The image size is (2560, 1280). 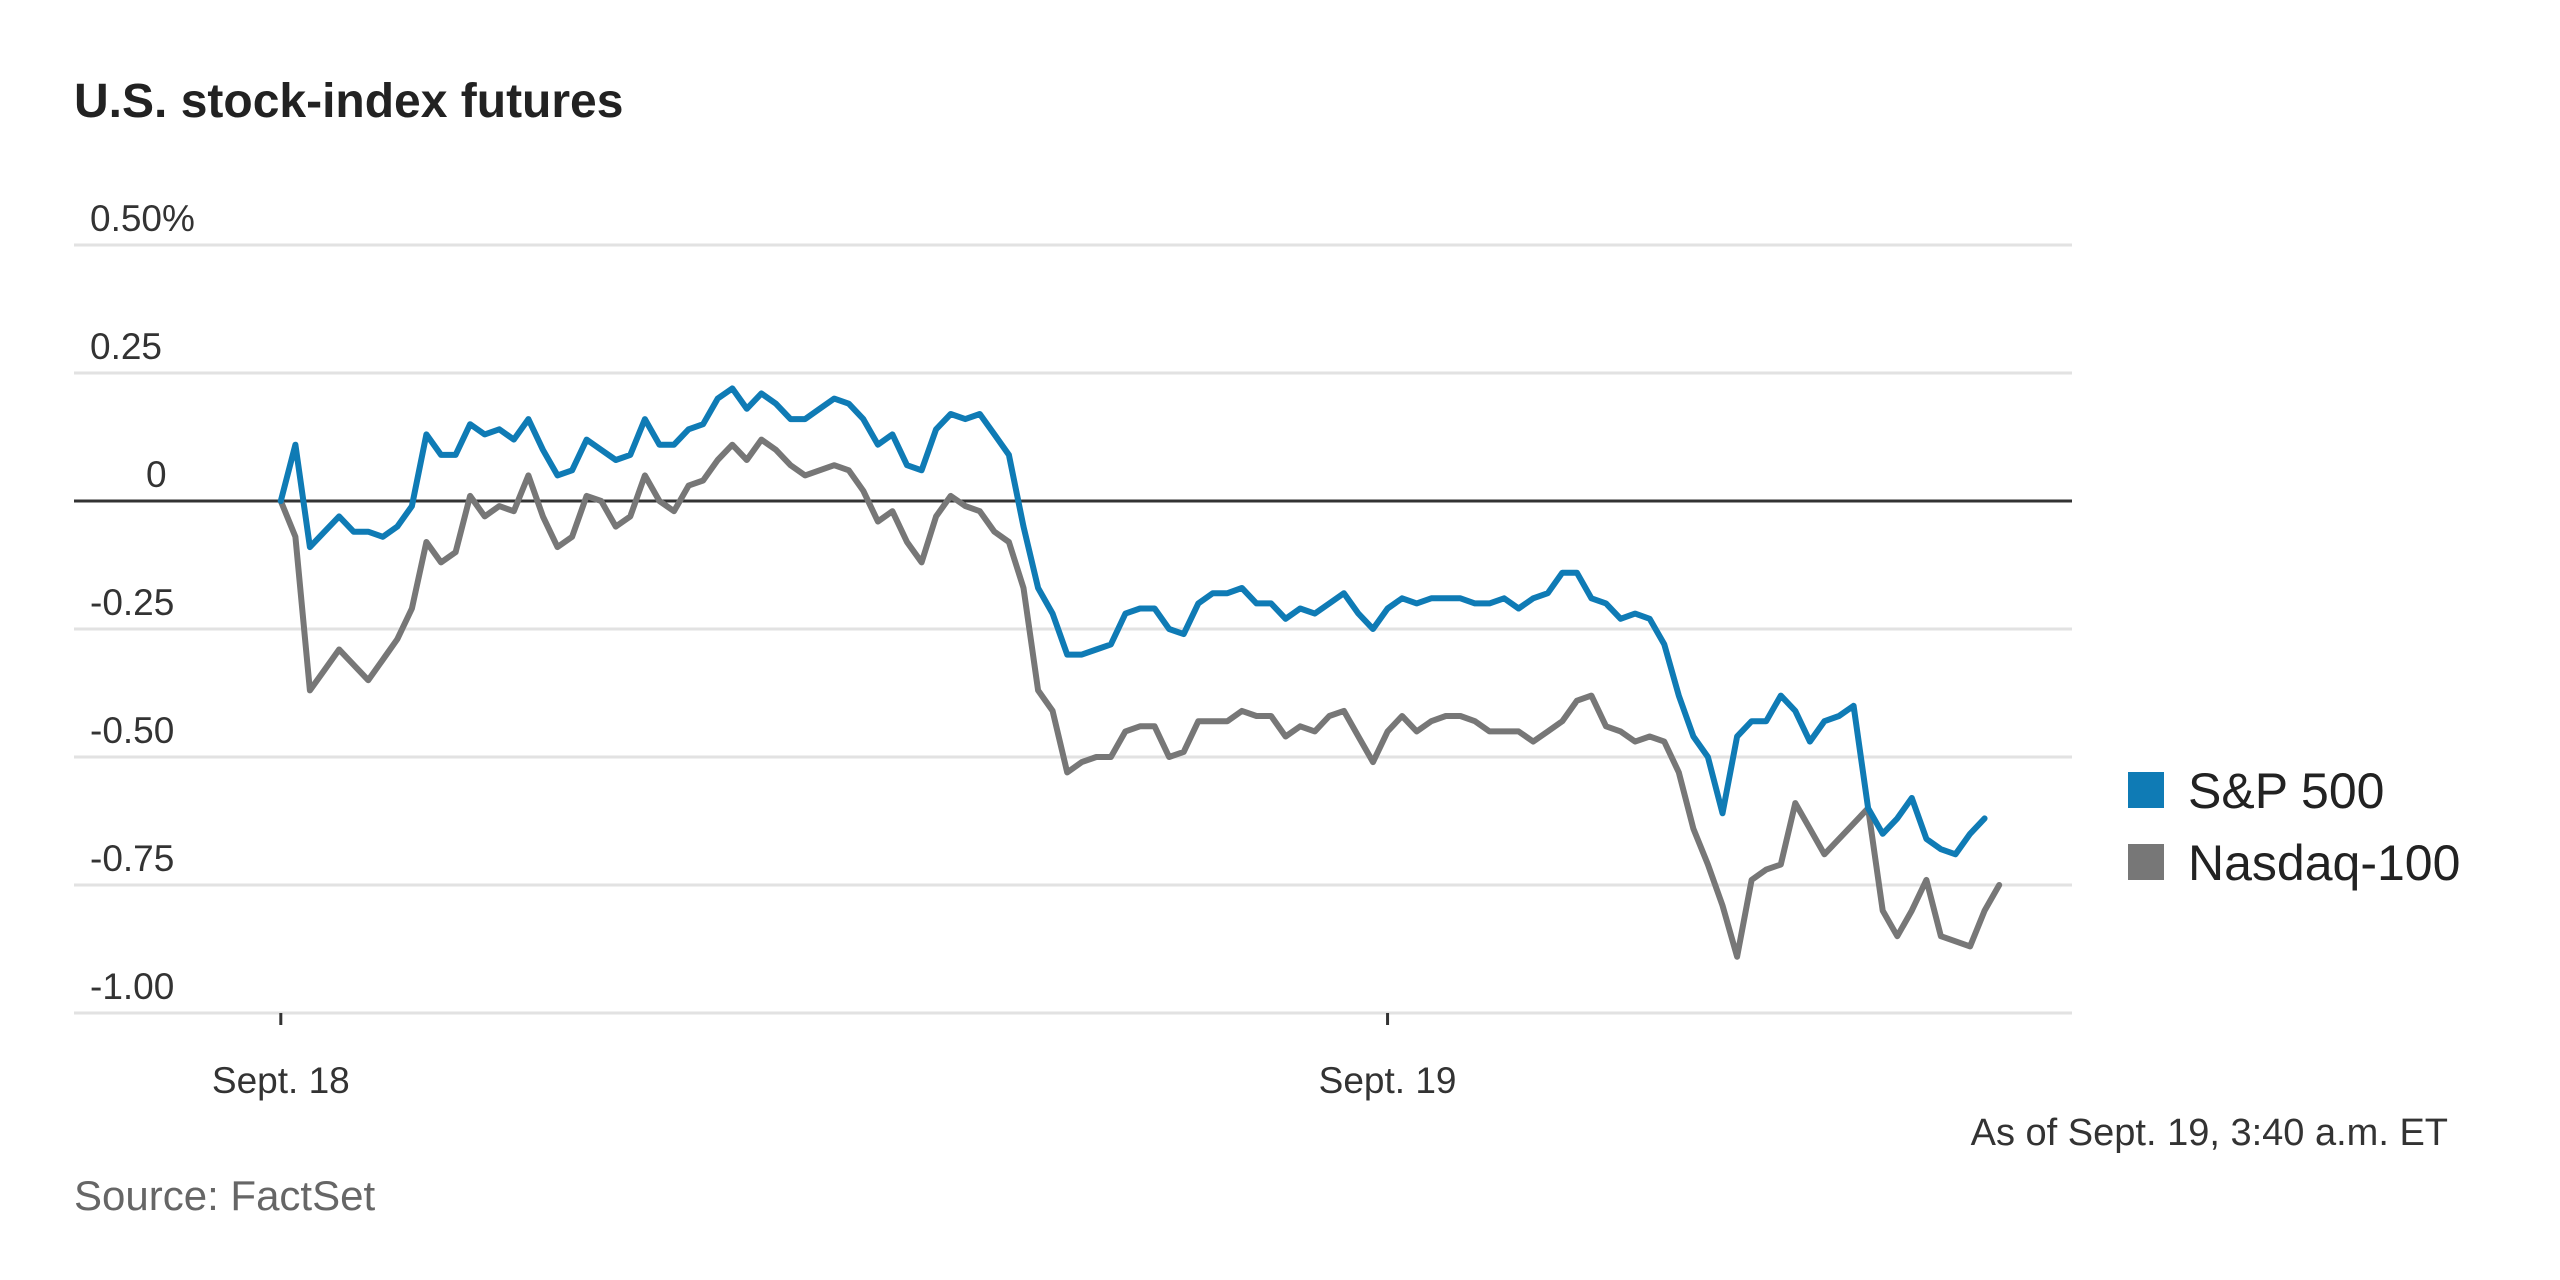 What do you see at coordinates (349, 101) in the screenshot?
I see `chart-title: U.S. stock-index futures` at bounding box center [349, 101].